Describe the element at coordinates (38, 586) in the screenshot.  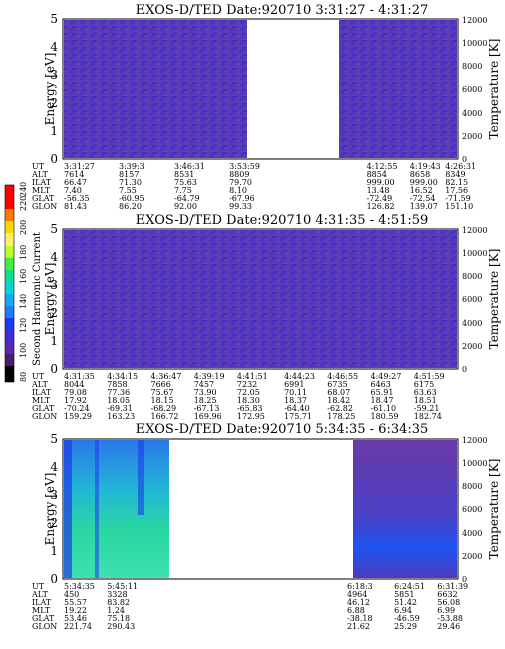
I see `eph-label-ut: UT` at that location.